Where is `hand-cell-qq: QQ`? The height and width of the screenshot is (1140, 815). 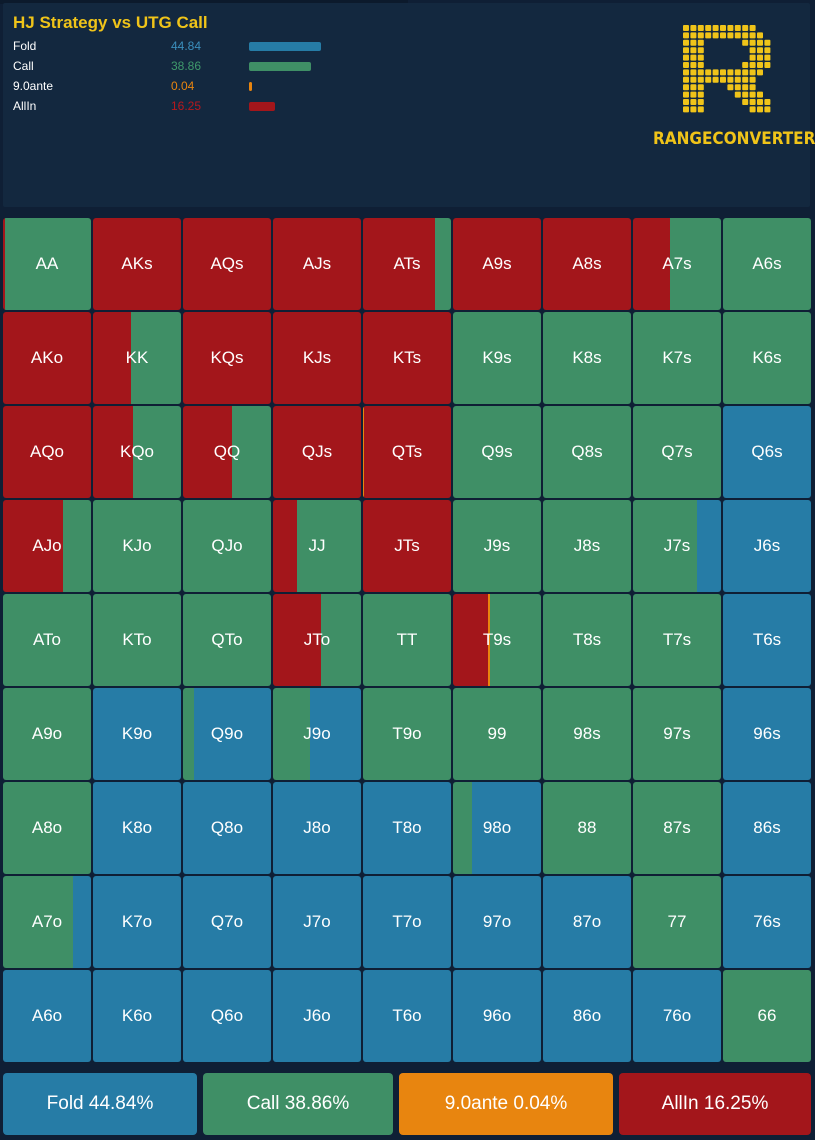 hand-cell-qq: QQ is located at coordinates (227, 452).